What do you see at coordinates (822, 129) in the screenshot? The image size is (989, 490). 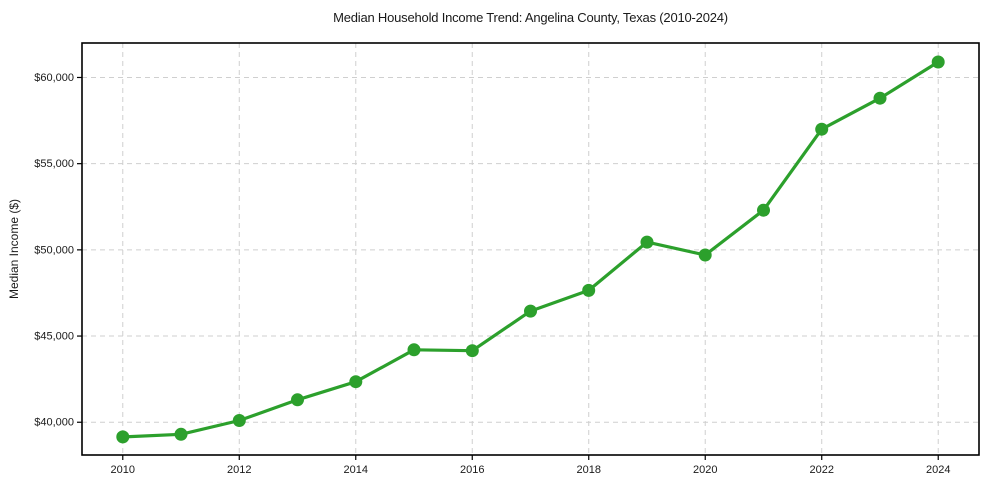 I see `data-point-2022` at bounding box center [822, 129].